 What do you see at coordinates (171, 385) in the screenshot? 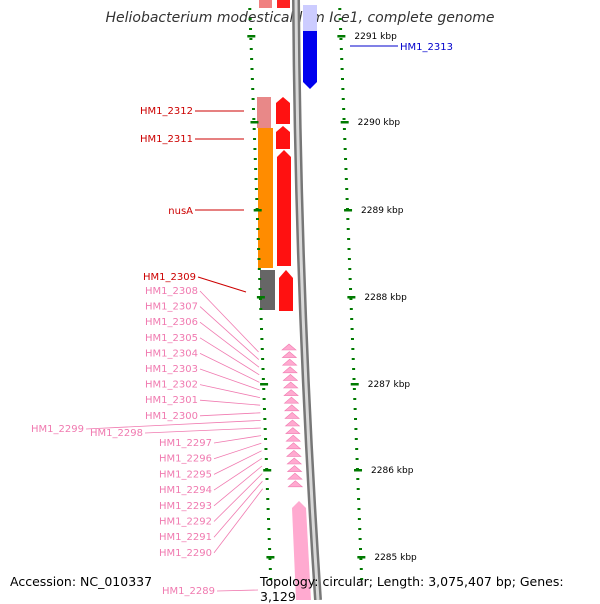
I see `gene-label: HM1_2302` at bounding box center [171, 385].